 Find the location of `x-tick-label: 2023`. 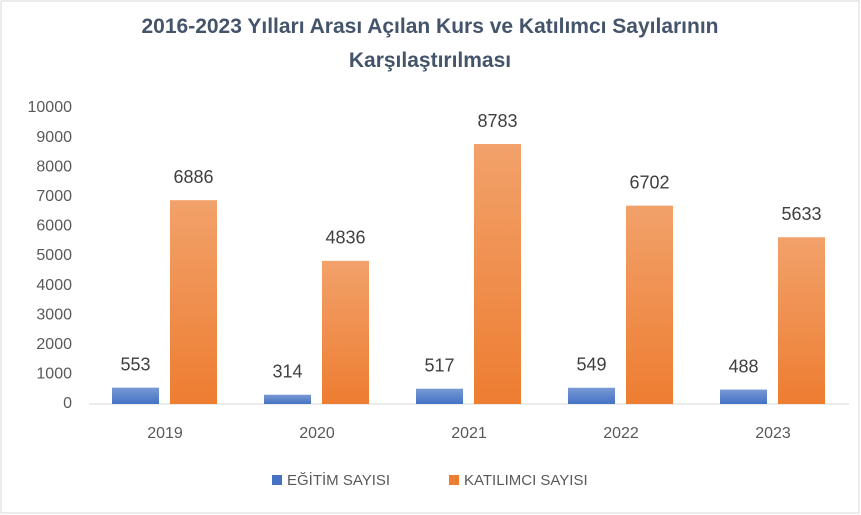

x-tick-label: 2023 is located at coordinates (773, 433).